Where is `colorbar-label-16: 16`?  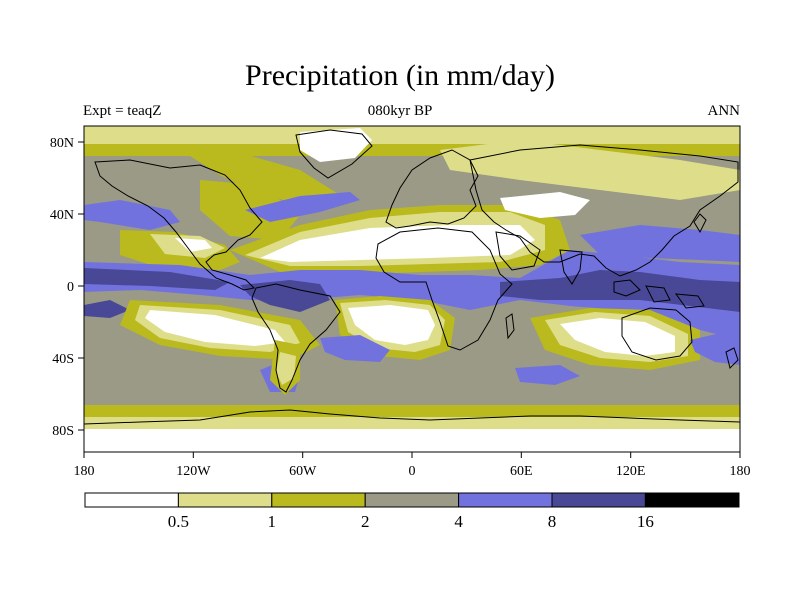 colorbar-label-16: 16 is located at coordinates (645, 521).